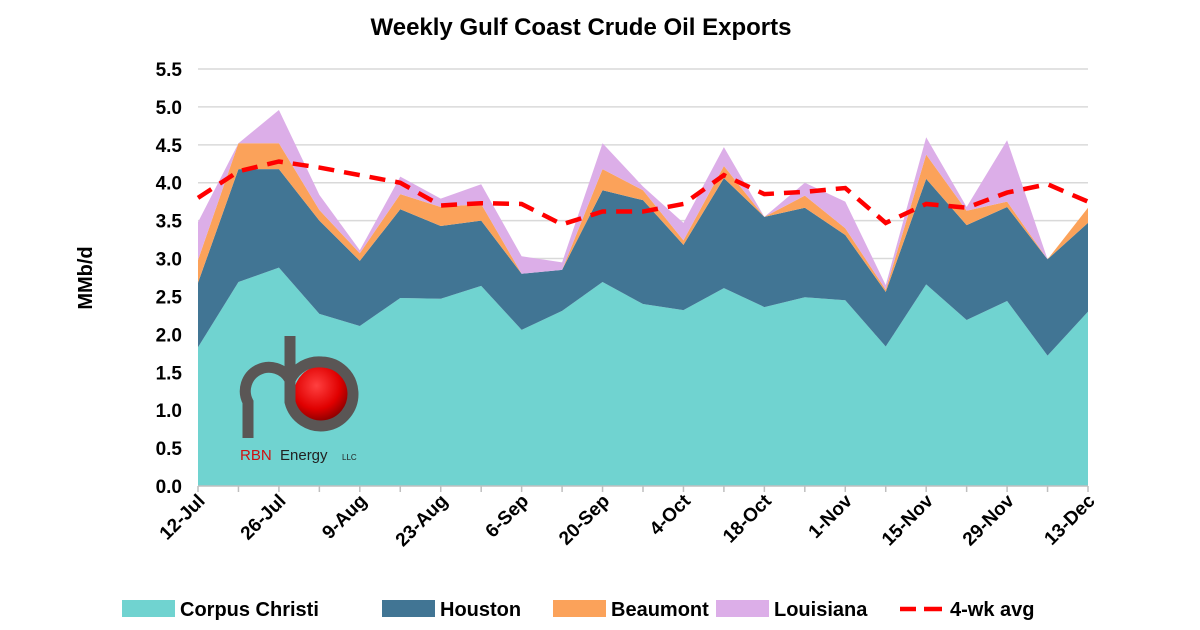  I want to click on legend-label: Corpus Christi, so click(249, 610).